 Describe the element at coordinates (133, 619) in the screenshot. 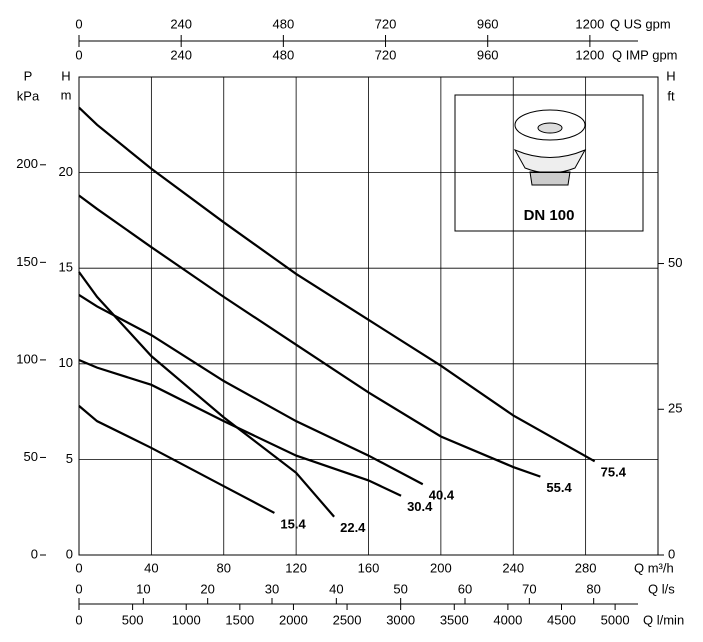

I see `x2-tick-label: 500` at that location.